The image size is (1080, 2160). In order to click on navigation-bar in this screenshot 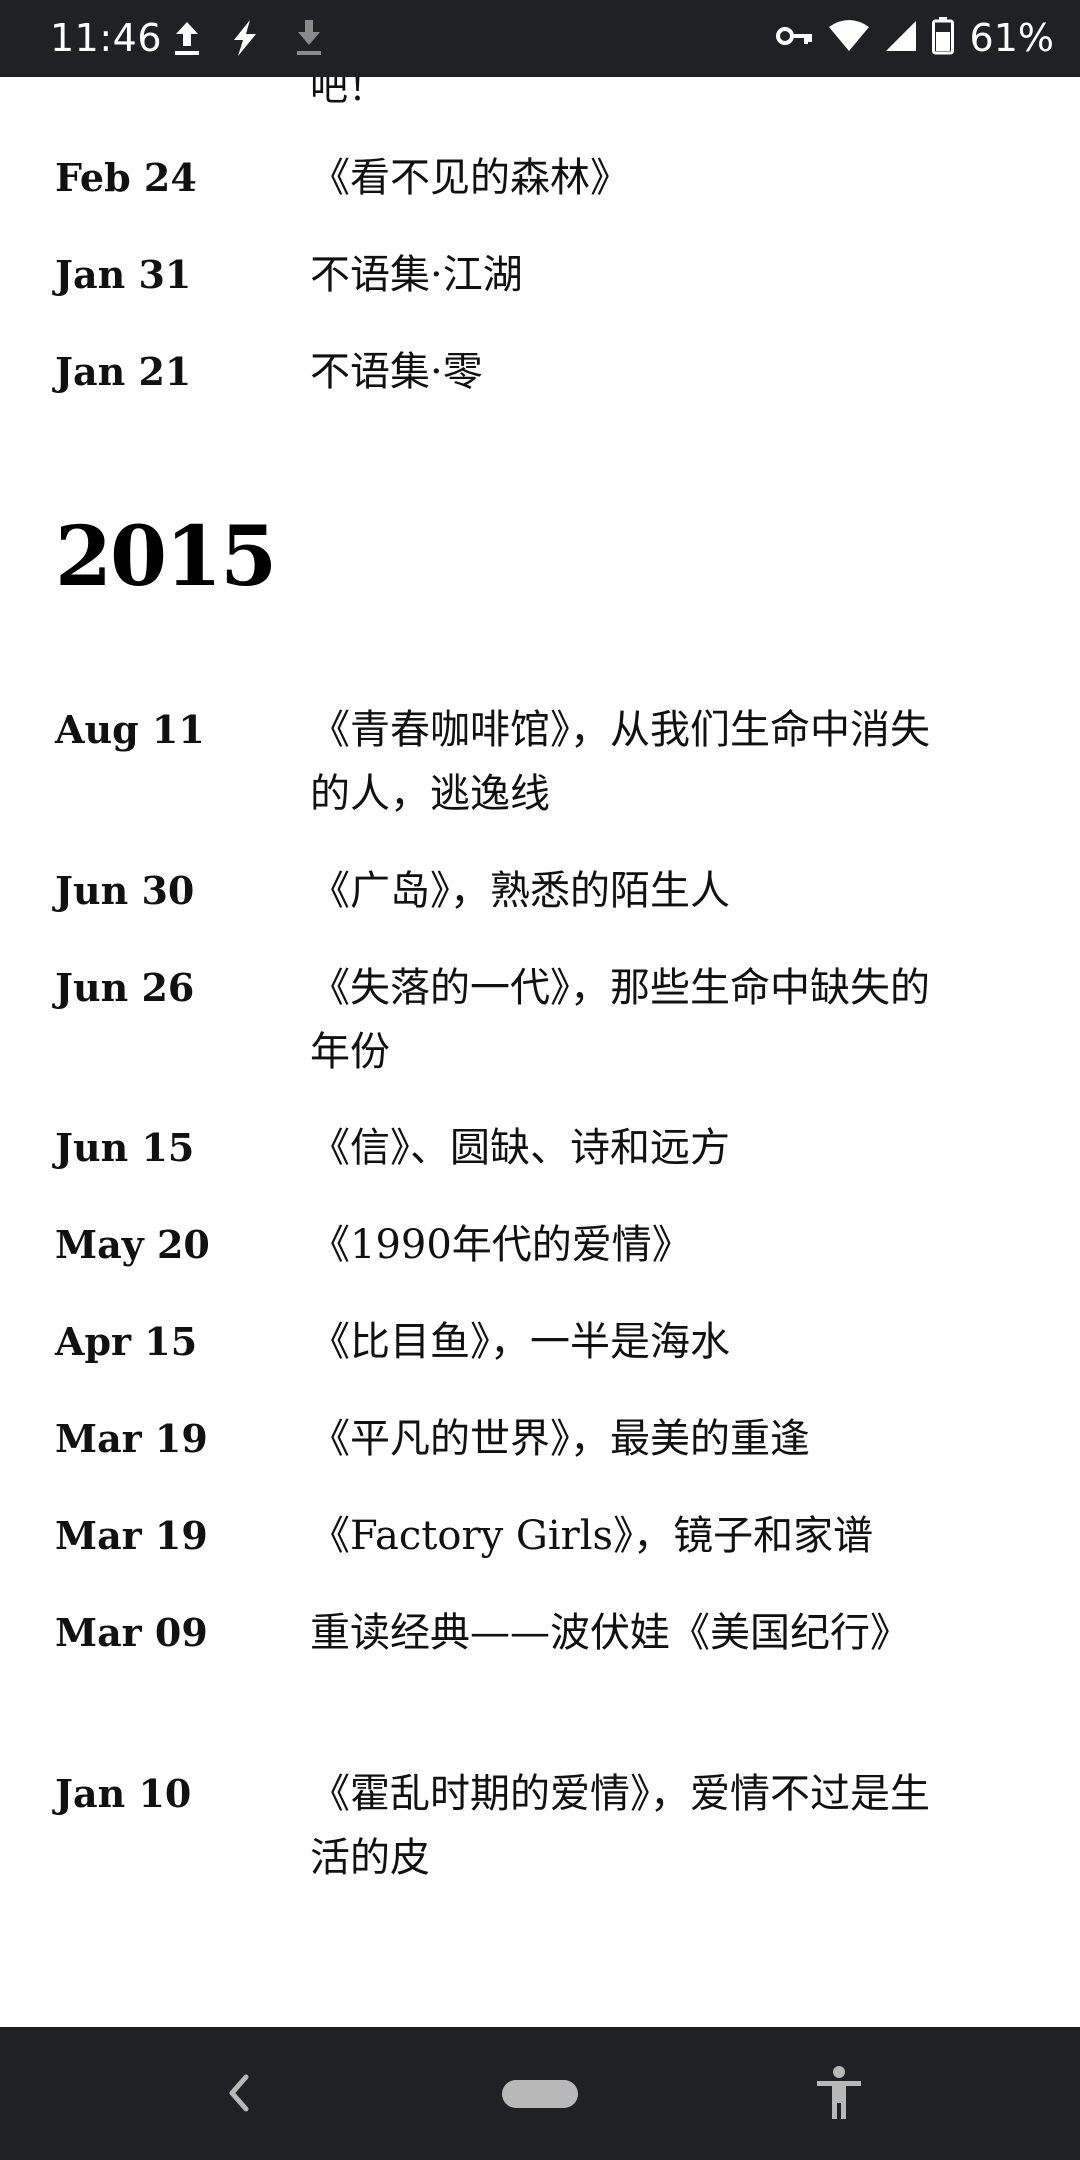, I will do `click(540, 2093)`.